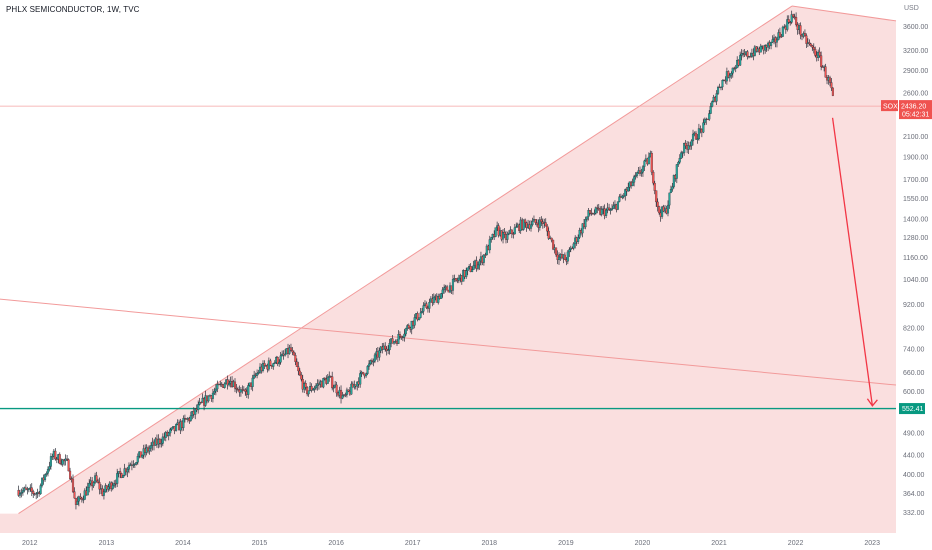  I want to click on y-tick-label: 364.00, so click(914, 494).